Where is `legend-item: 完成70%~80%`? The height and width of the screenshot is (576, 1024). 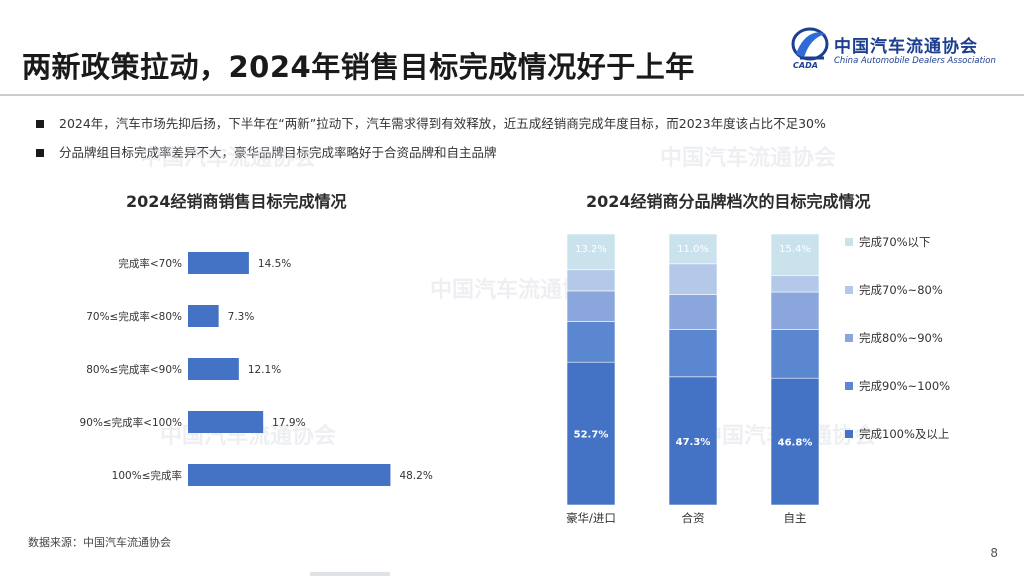
legend-item: 完成70%~80% is located at coordinates (894, 290).